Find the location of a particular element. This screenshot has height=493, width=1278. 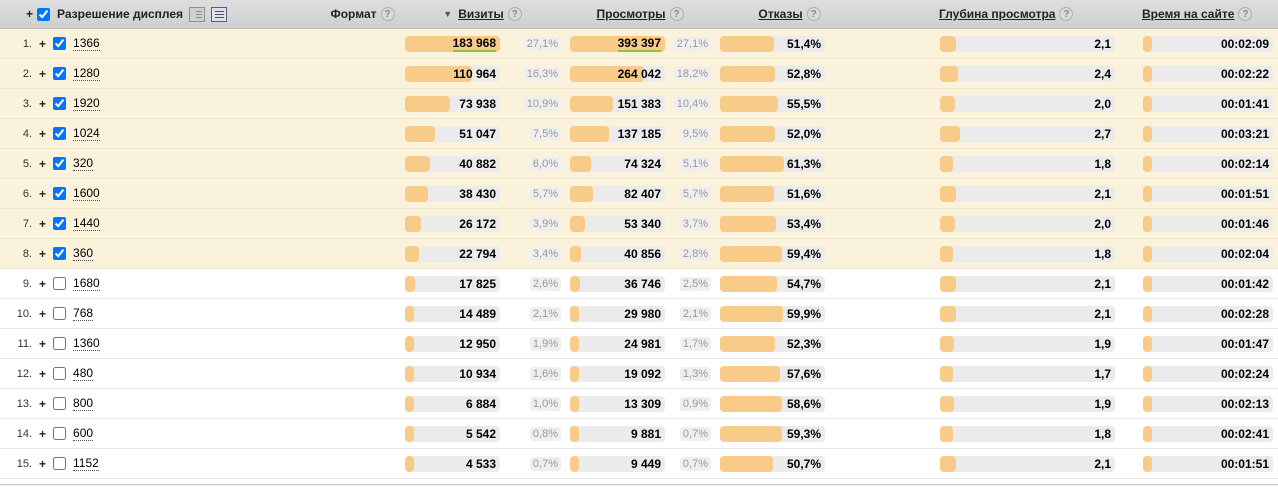

depth-value: 2,1 is located at coordinates (1102, 313).